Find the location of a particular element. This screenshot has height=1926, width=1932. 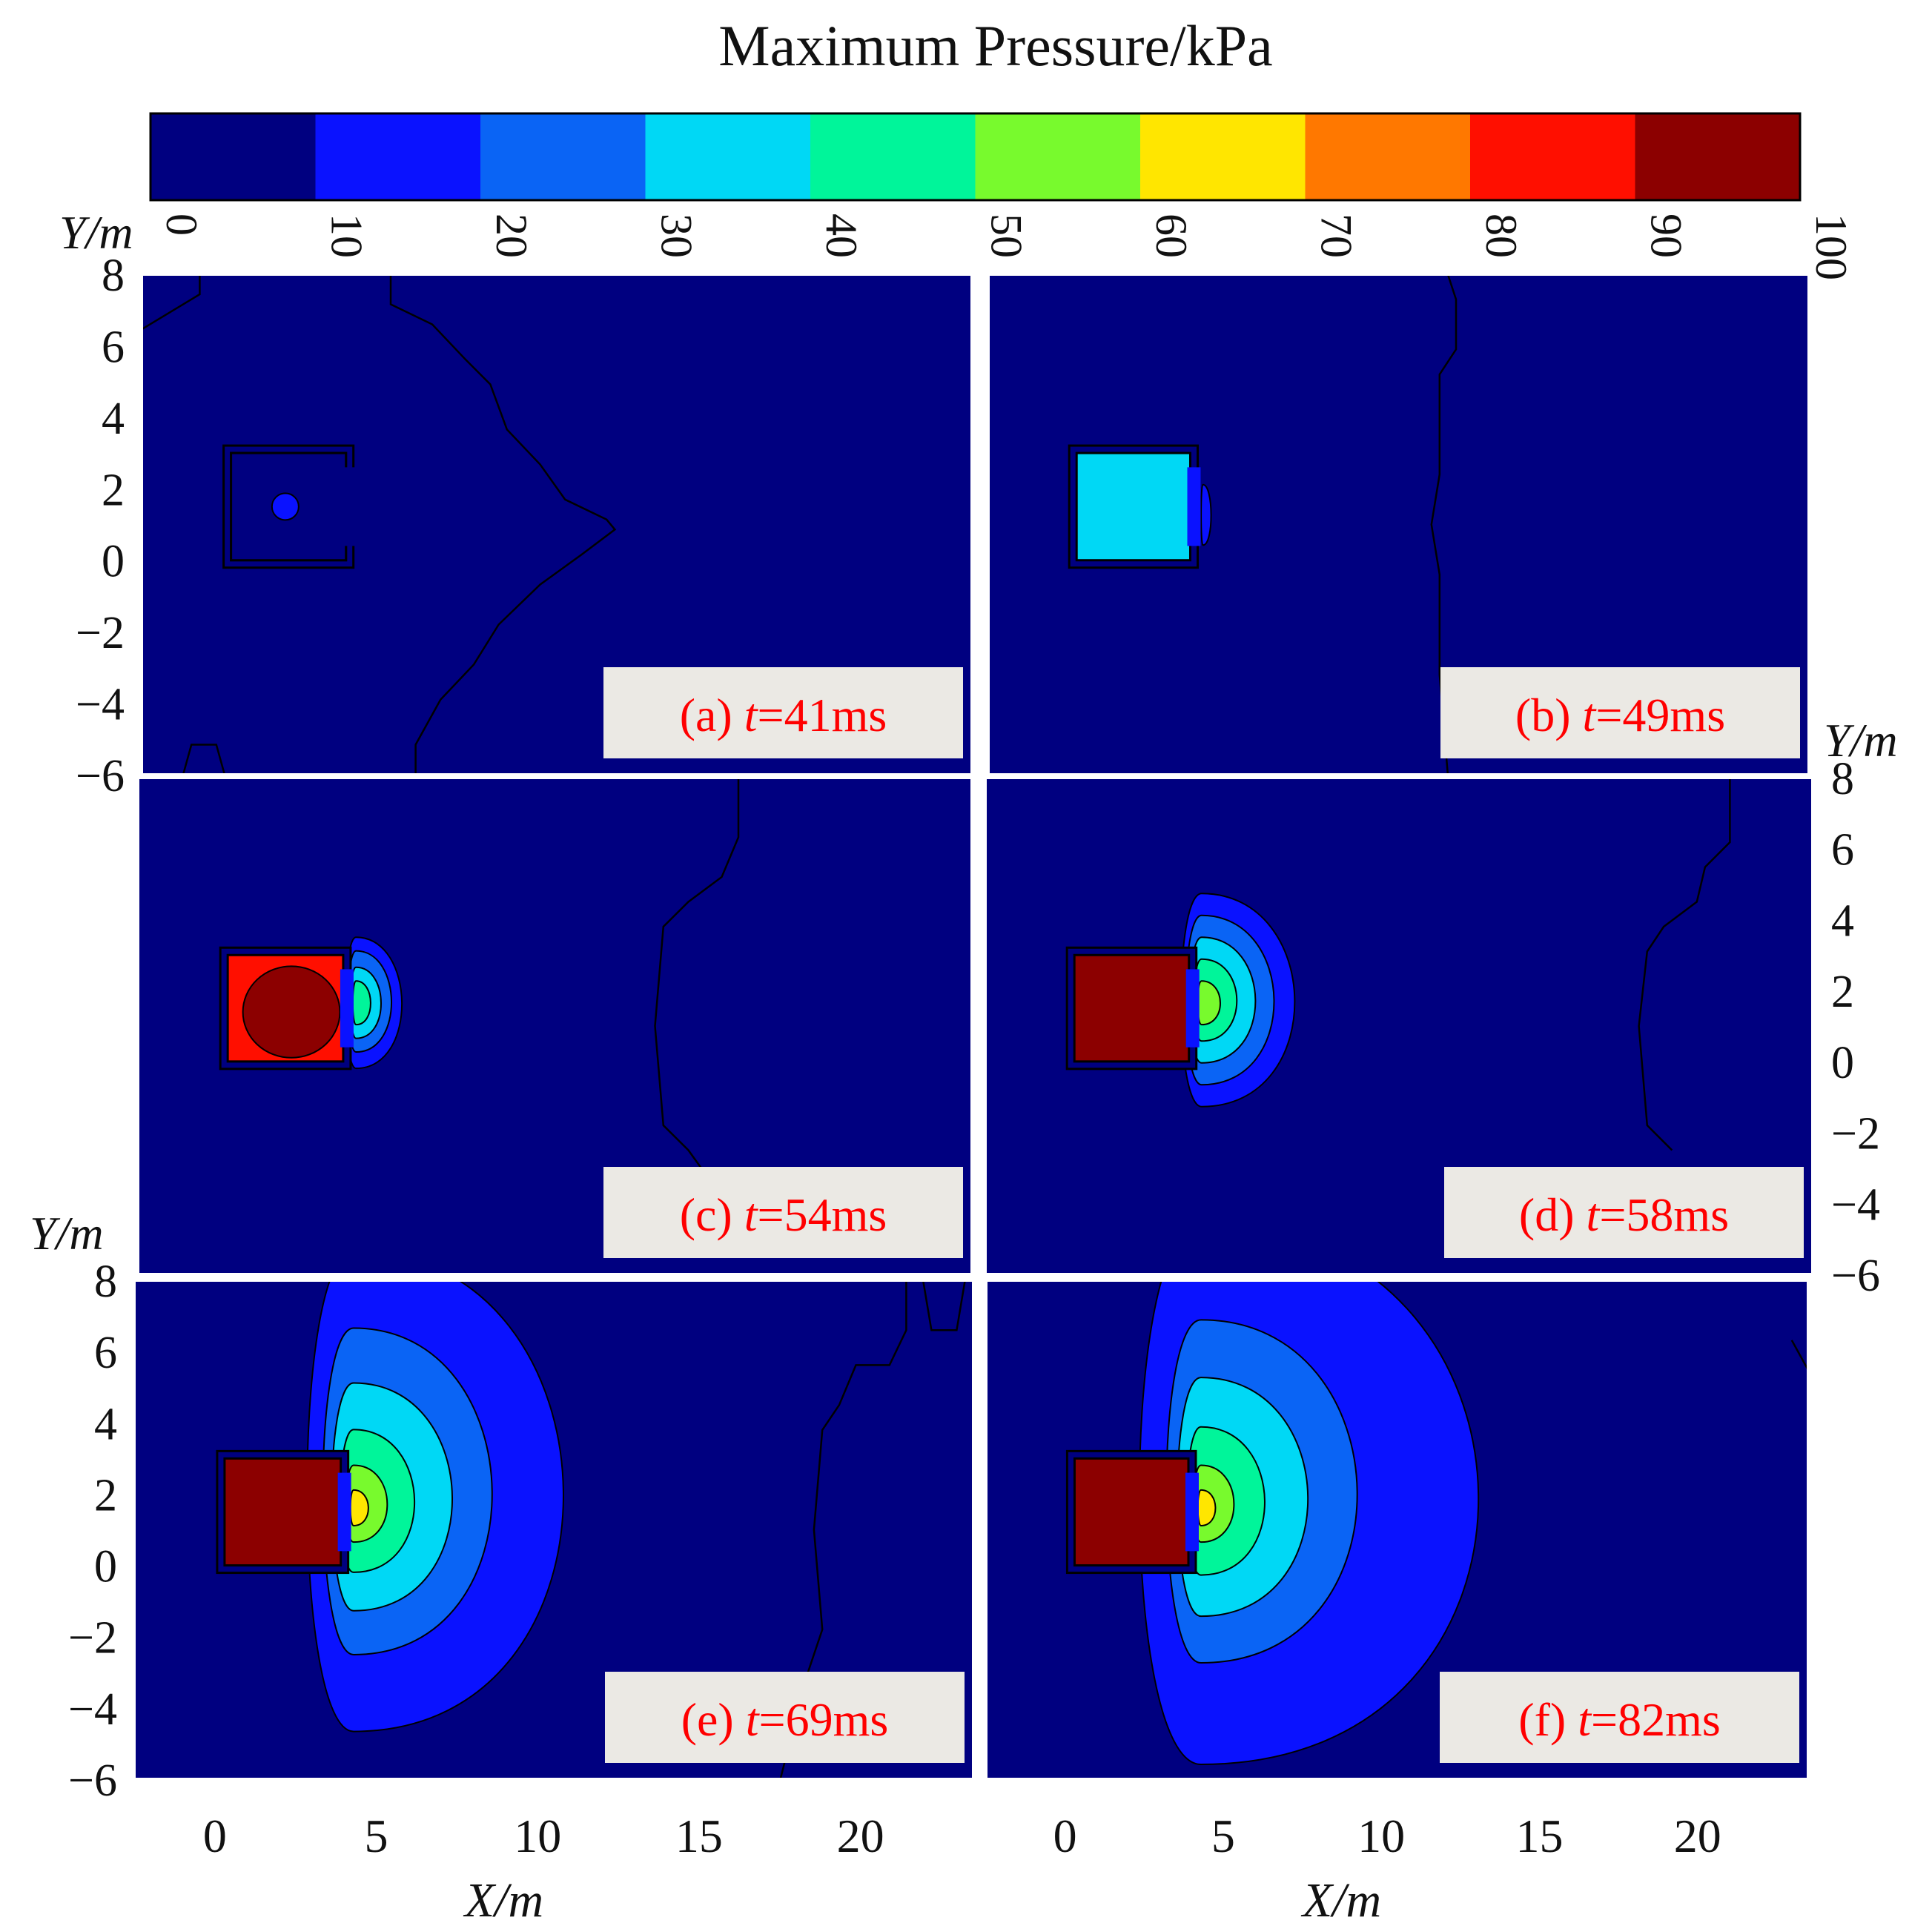

panel-a: (a) t=41ms is located at coordinates (556, 524).